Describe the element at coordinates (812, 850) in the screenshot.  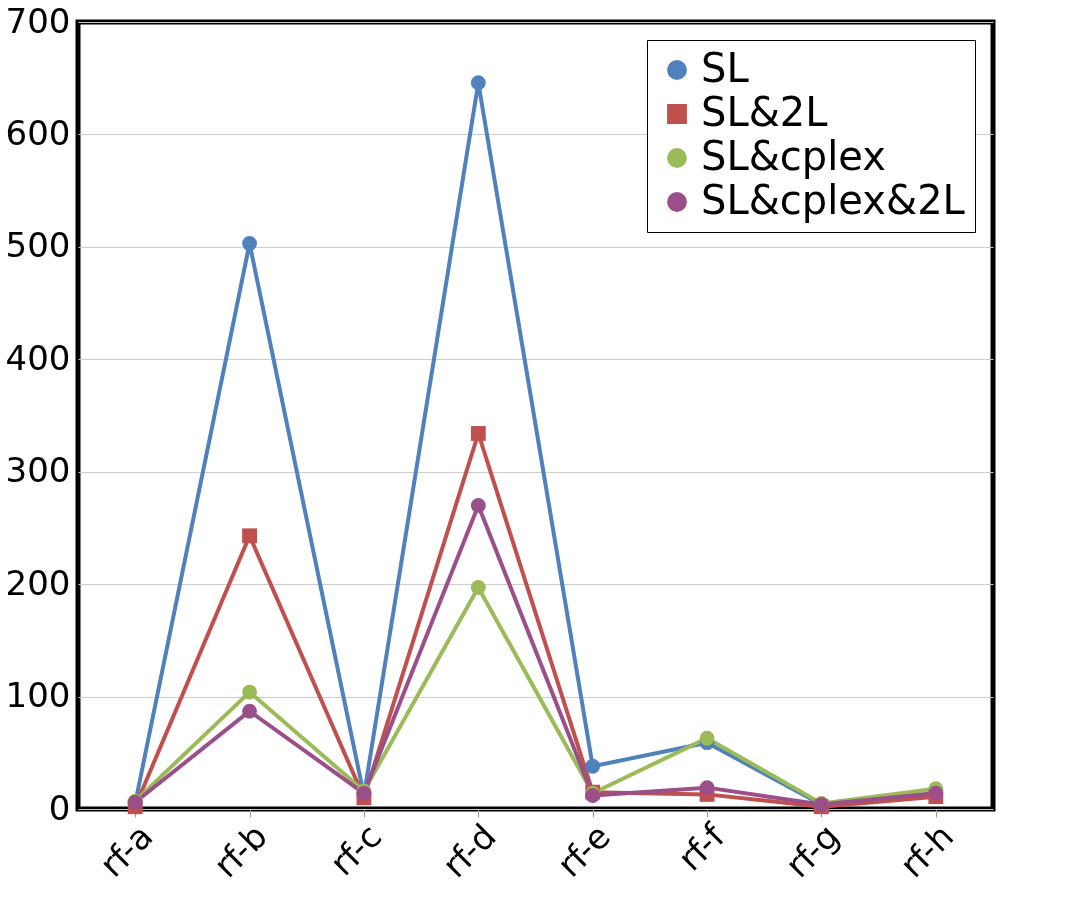
I see `x-tick-label: rf-g` at that location.